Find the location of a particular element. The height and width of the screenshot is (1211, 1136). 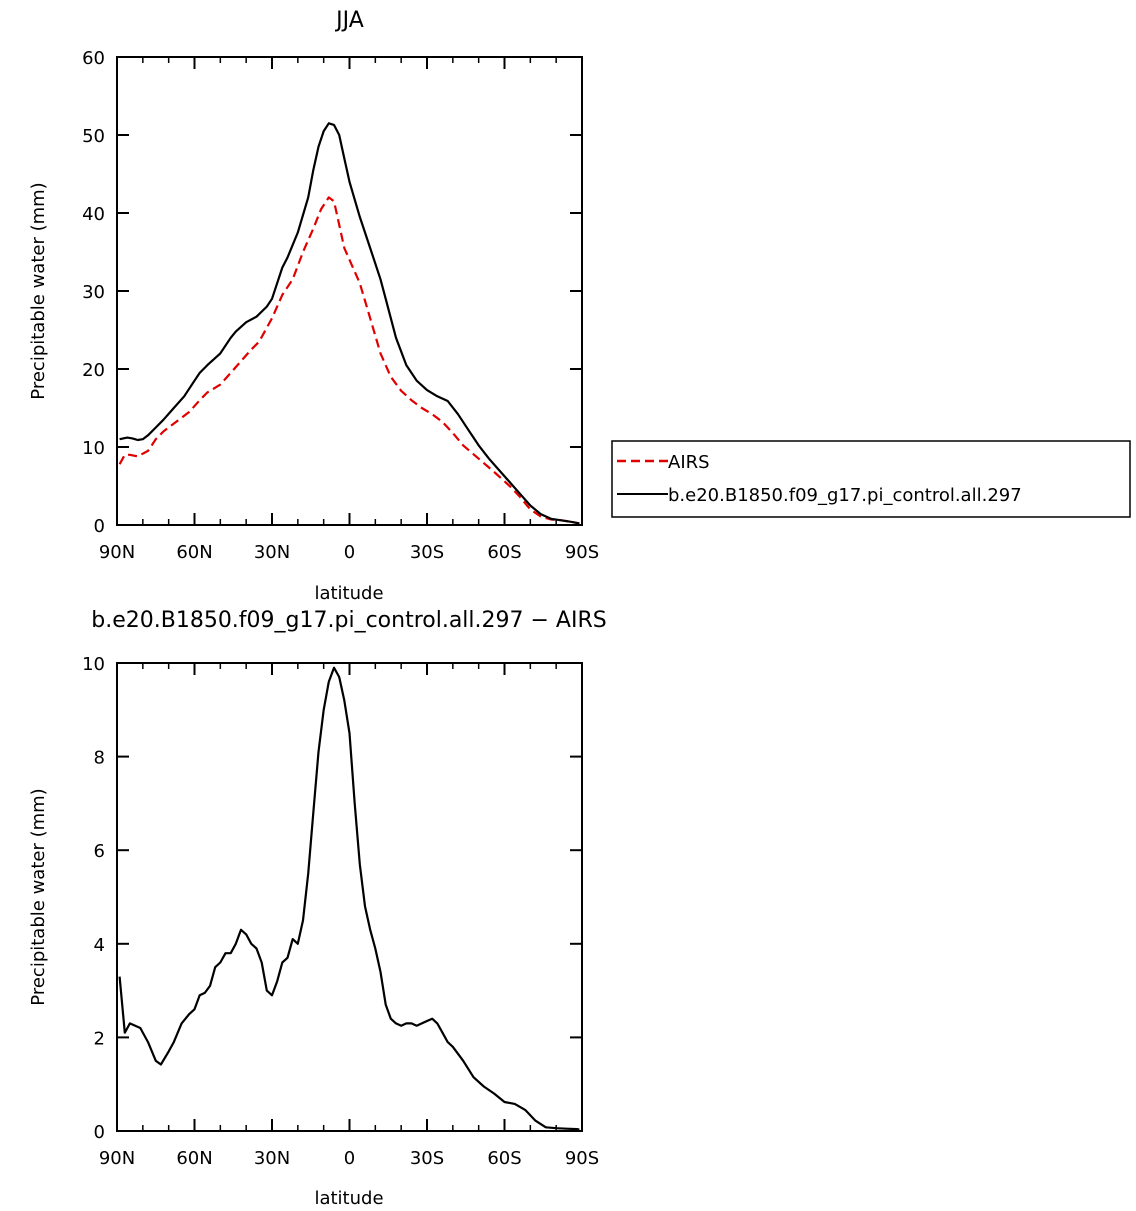

legend-airs-label: AIRS is located at coordinates (689, 462).